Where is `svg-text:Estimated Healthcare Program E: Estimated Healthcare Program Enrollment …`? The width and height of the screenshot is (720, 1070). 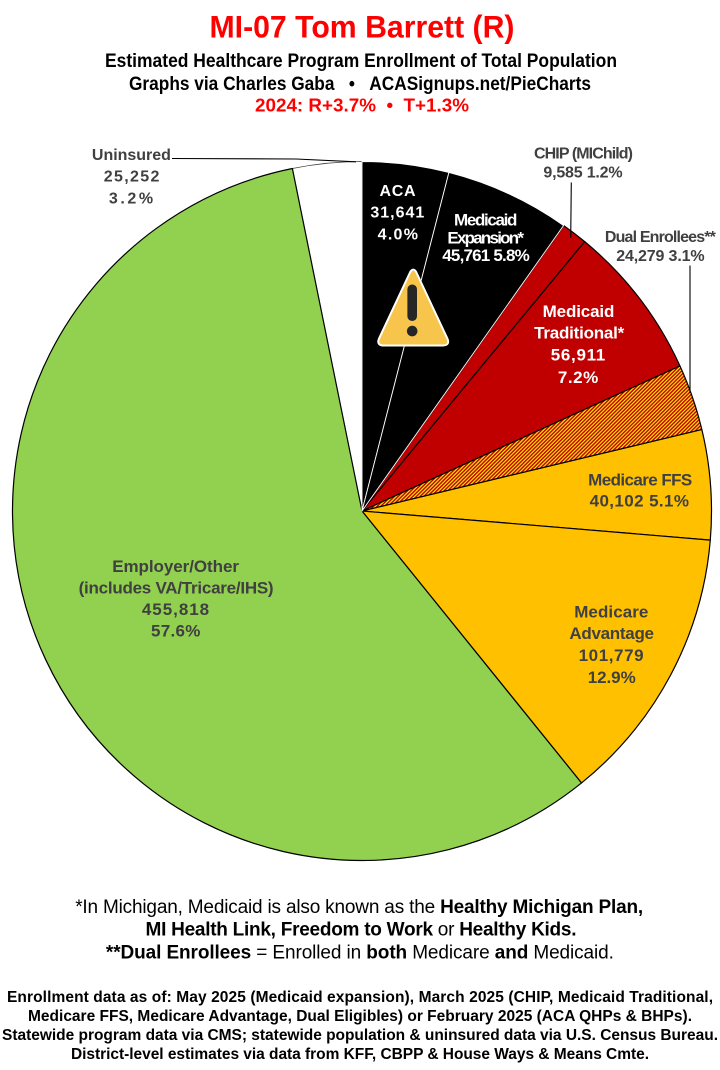
svg-text:Estimated Healthcare Program E: Estimated Healthcare Program Enrollment … is located at coordinates (361, 61).